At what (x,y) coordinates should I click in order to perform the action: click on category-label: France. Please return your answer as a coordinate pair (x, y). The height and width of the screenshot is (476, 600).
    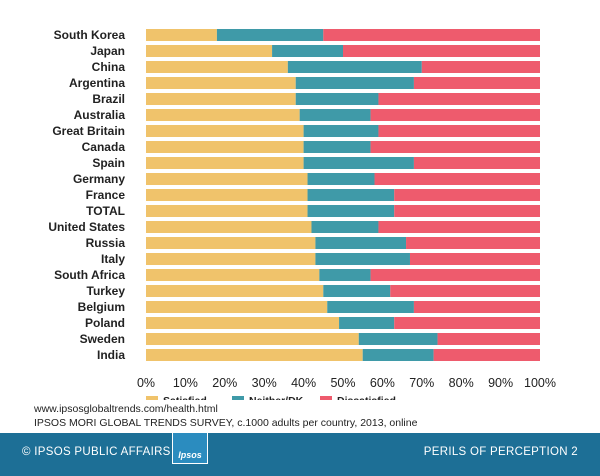
    Looking at the image, I should click on (106, 195).